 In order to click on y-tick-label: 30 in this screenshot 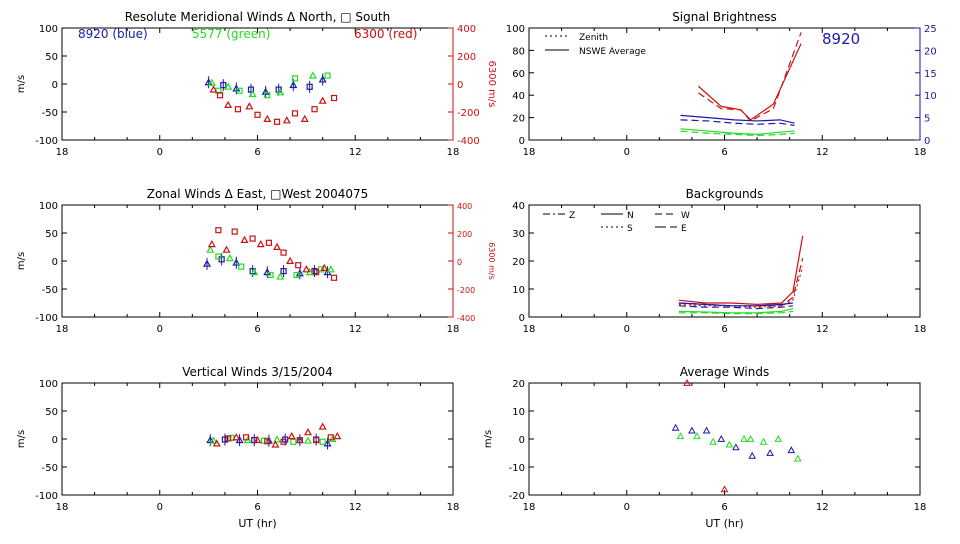, I will do `click(518, 234)`.